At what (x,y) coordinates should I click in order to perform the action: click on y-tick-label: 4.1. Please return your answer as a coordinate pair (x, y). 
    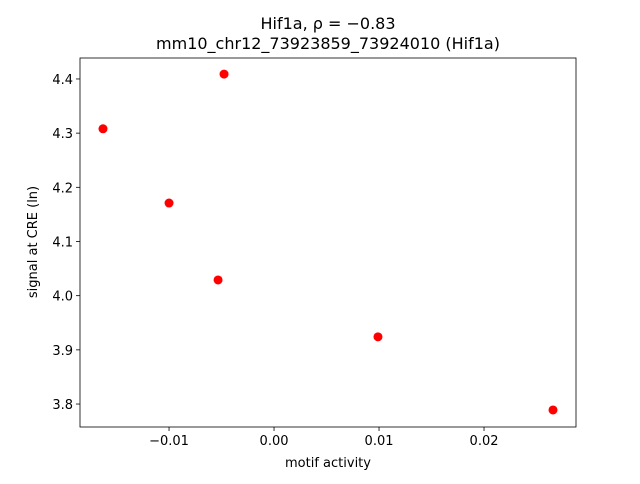
    Looking at the image, I should click on (62, 242).